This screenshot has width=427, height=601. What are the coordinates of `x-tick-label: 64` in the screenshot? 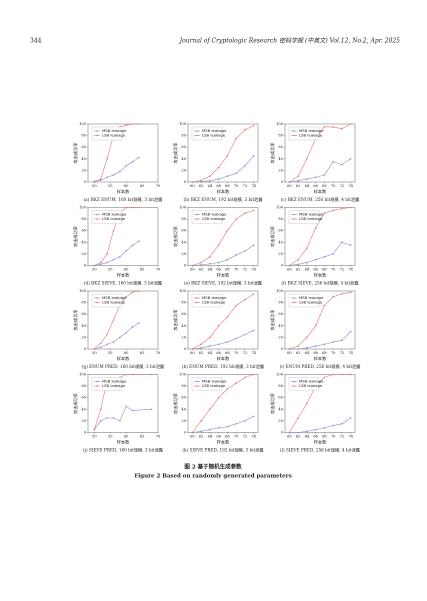 It's located at (210, 270).